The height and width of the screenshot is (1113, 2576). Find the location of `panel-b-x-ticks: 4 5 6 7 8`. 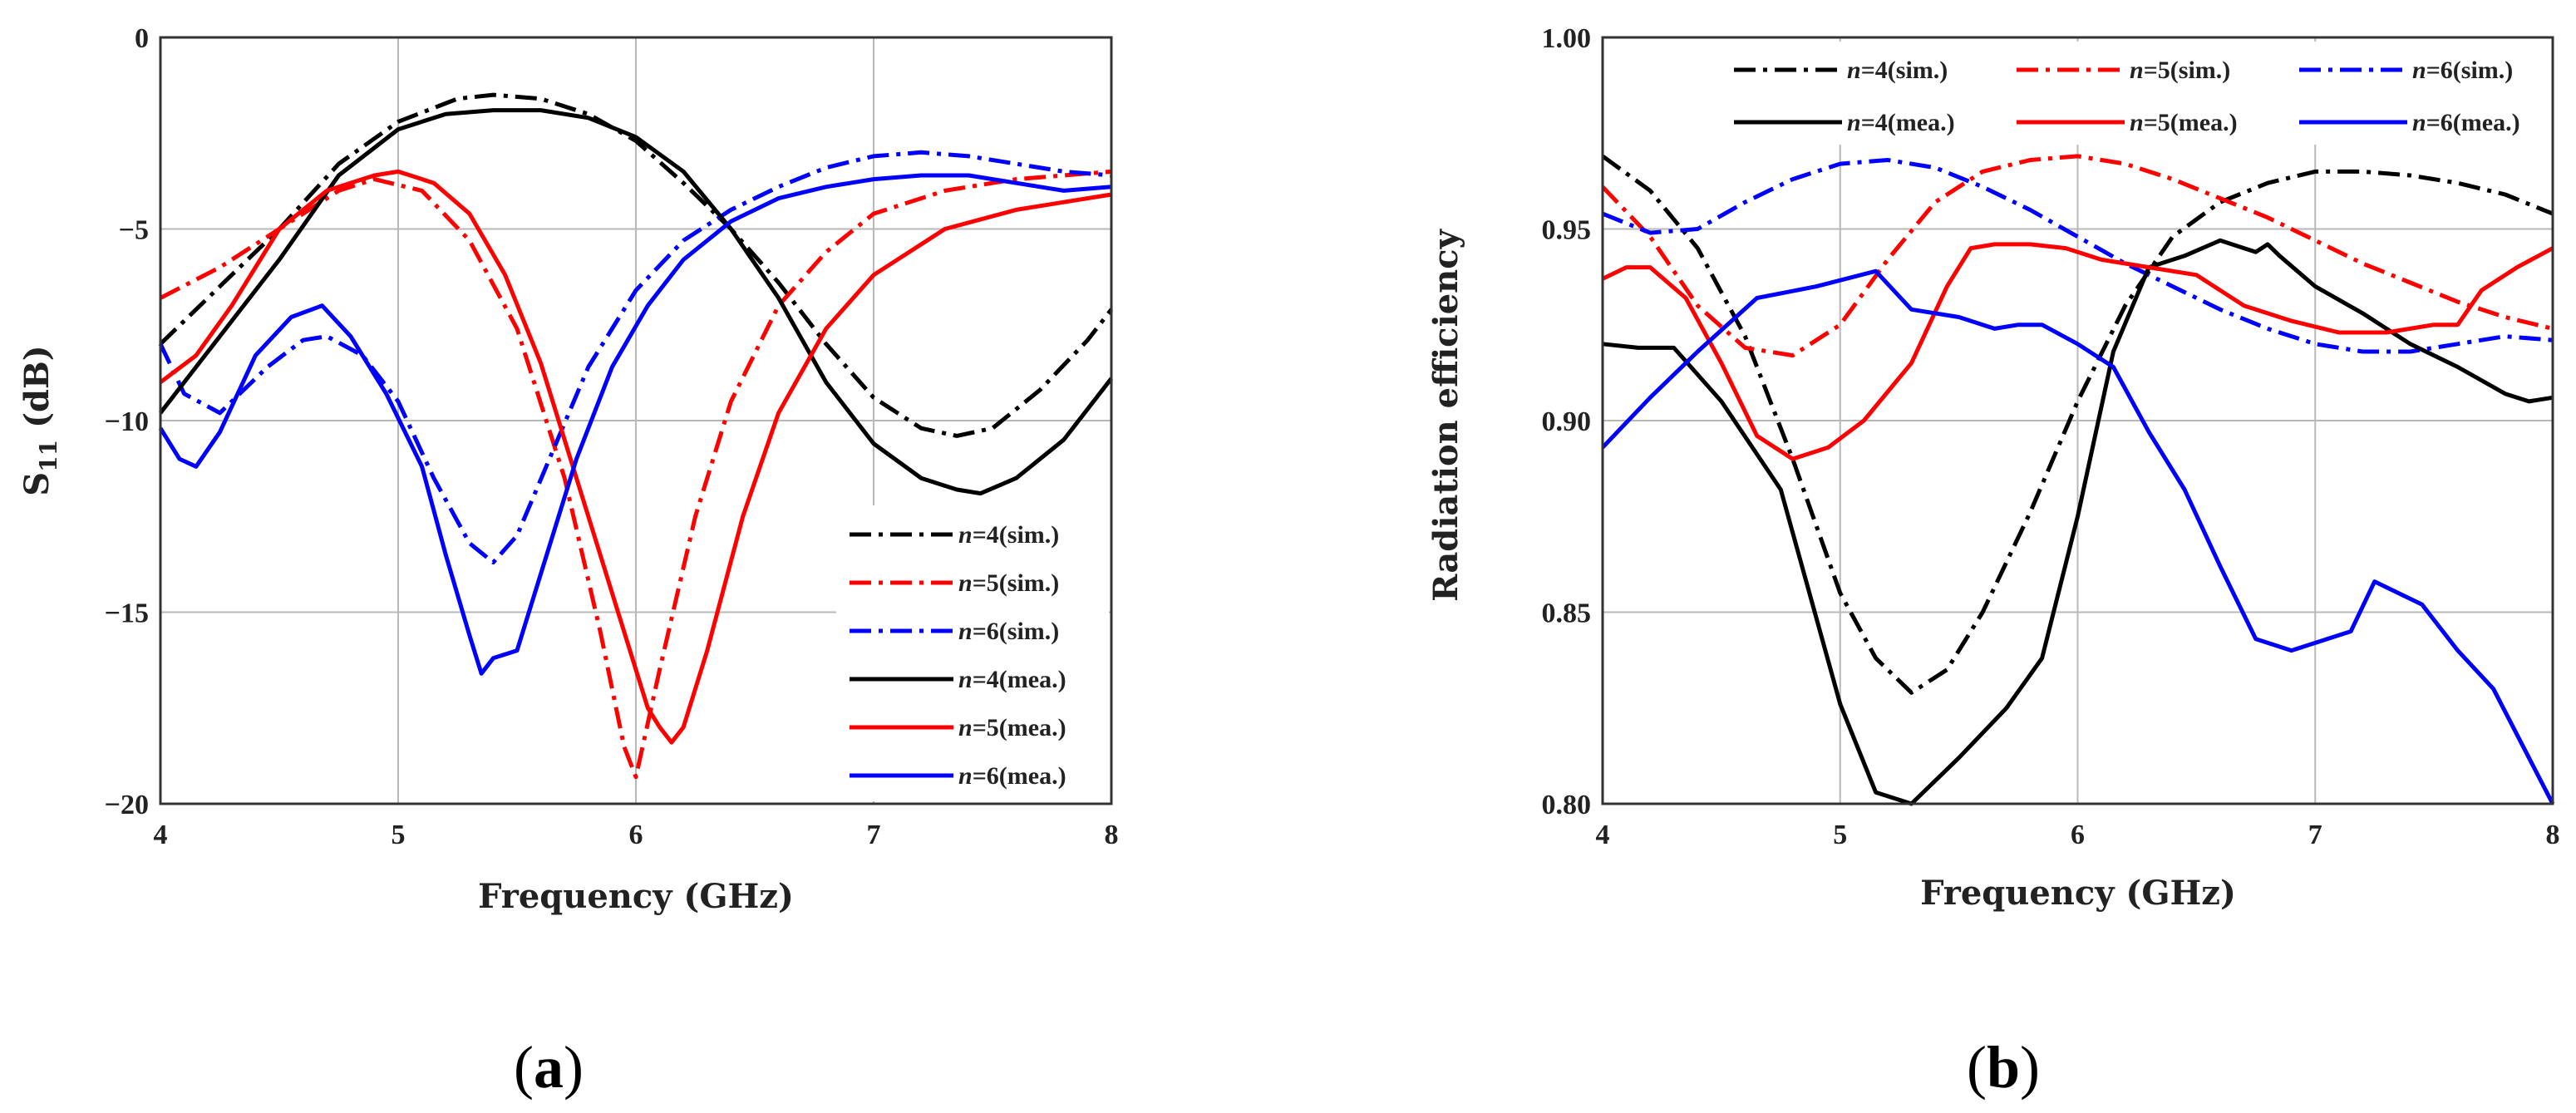

panel-b-x-ticks: 4 5 6 7 8 is located at coordinates (2078, 835).